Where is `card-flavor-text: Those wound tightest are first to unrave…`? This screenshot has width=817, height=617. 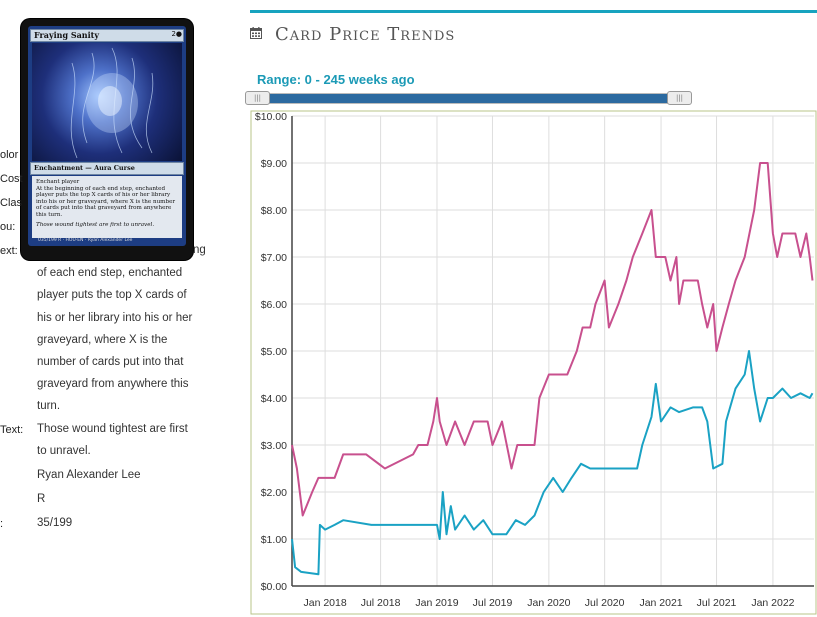
card-flavor-text: Those wound tightest are first to unrave… is located at coordinates (95, 224).